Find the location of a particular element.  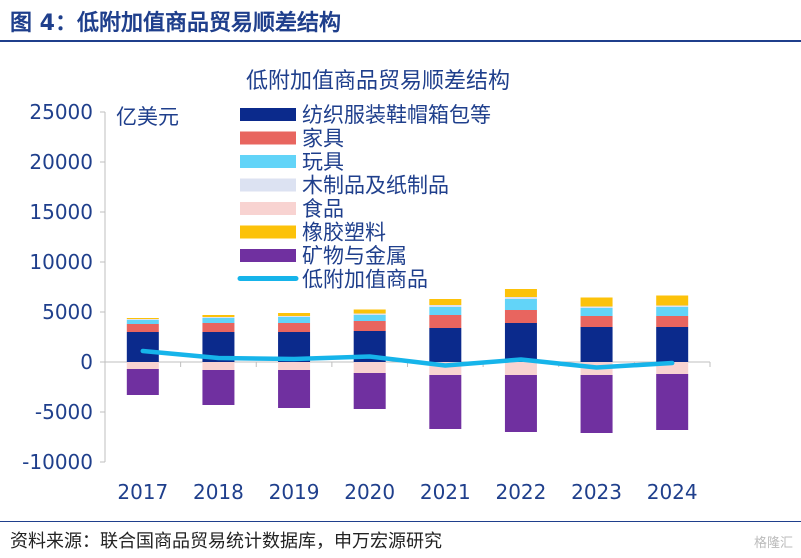

y-axis-unit-label: 亿美元 is located at coordinates (147, 117).